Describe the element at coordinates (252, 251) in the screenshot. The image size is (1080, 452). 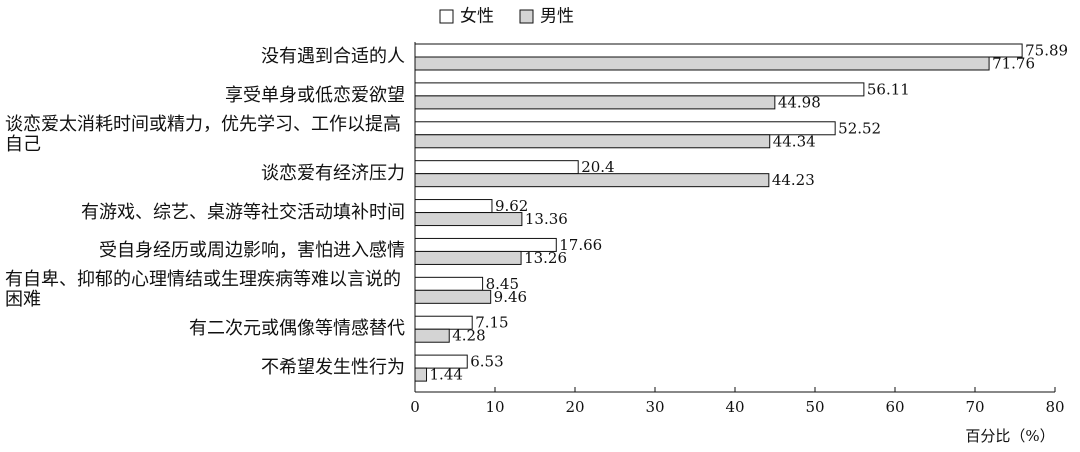
I see `category-label: 受自身经历或周边影响，害怕进入感情` at that location.